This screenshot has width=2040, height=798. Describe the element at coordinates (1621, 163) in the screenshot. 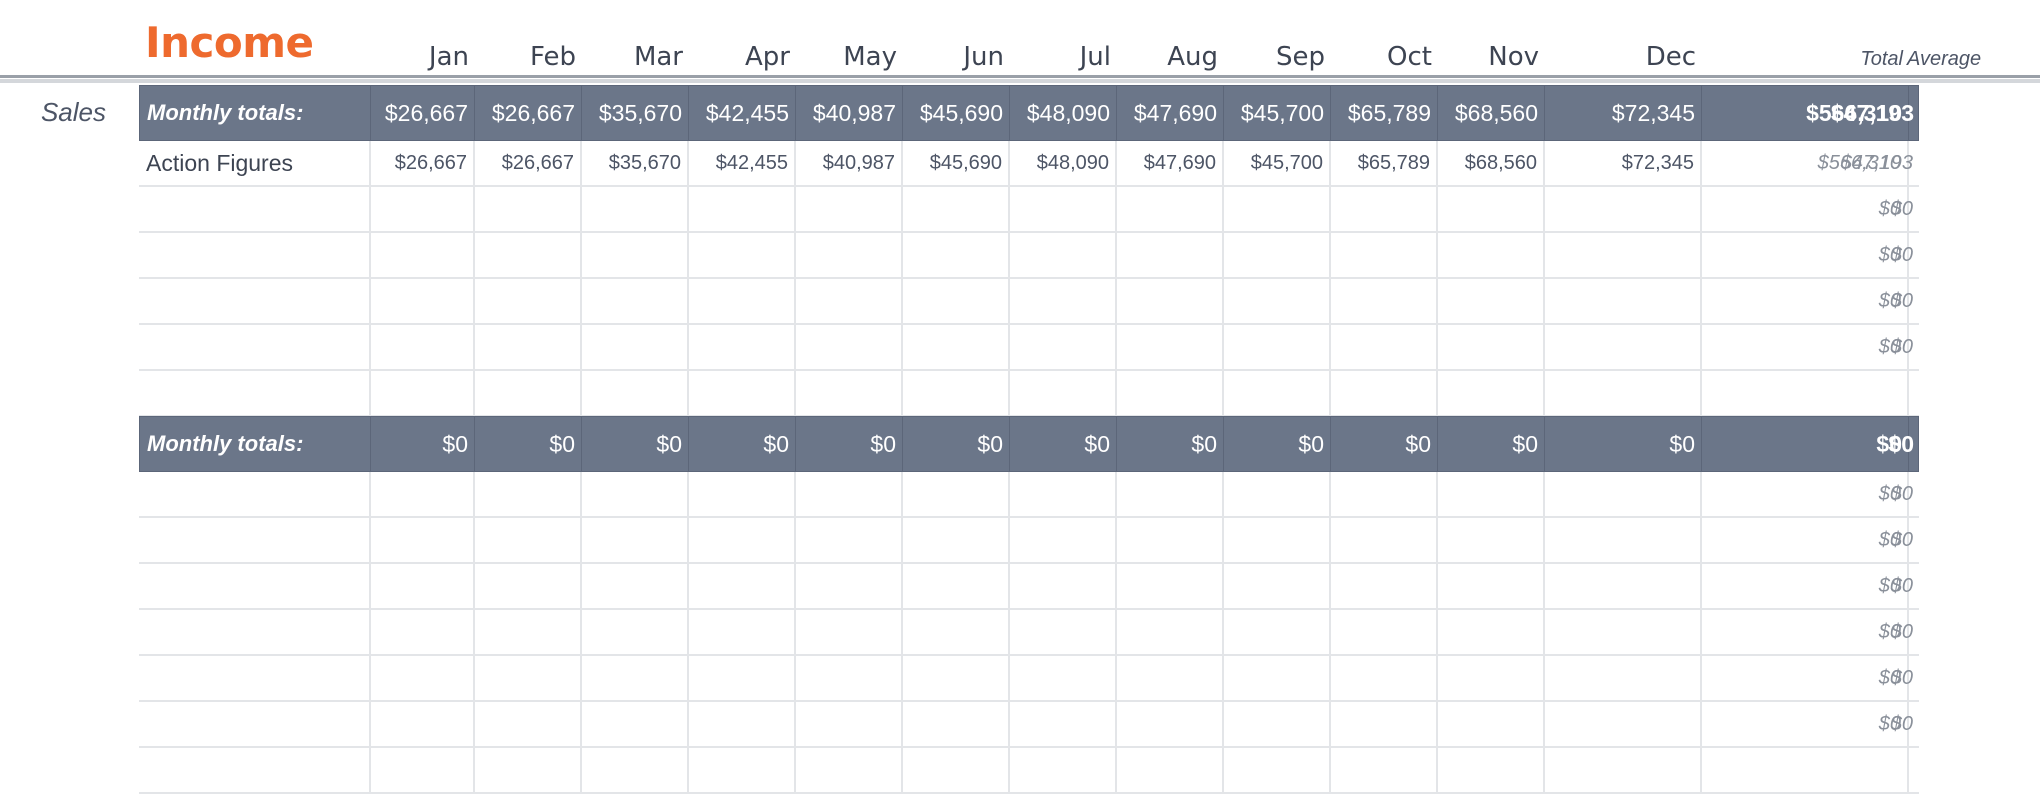

I see `month-value-cell: $72,345` at that location.